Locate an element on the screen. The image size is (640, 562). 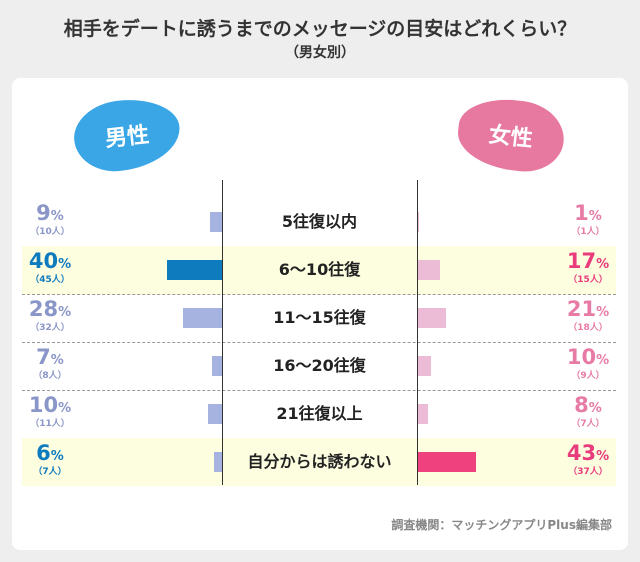
chart-title: 相手をデートに誘うまでのメッセージの目安はどれくらい？ is located at coordinates (320, 29).